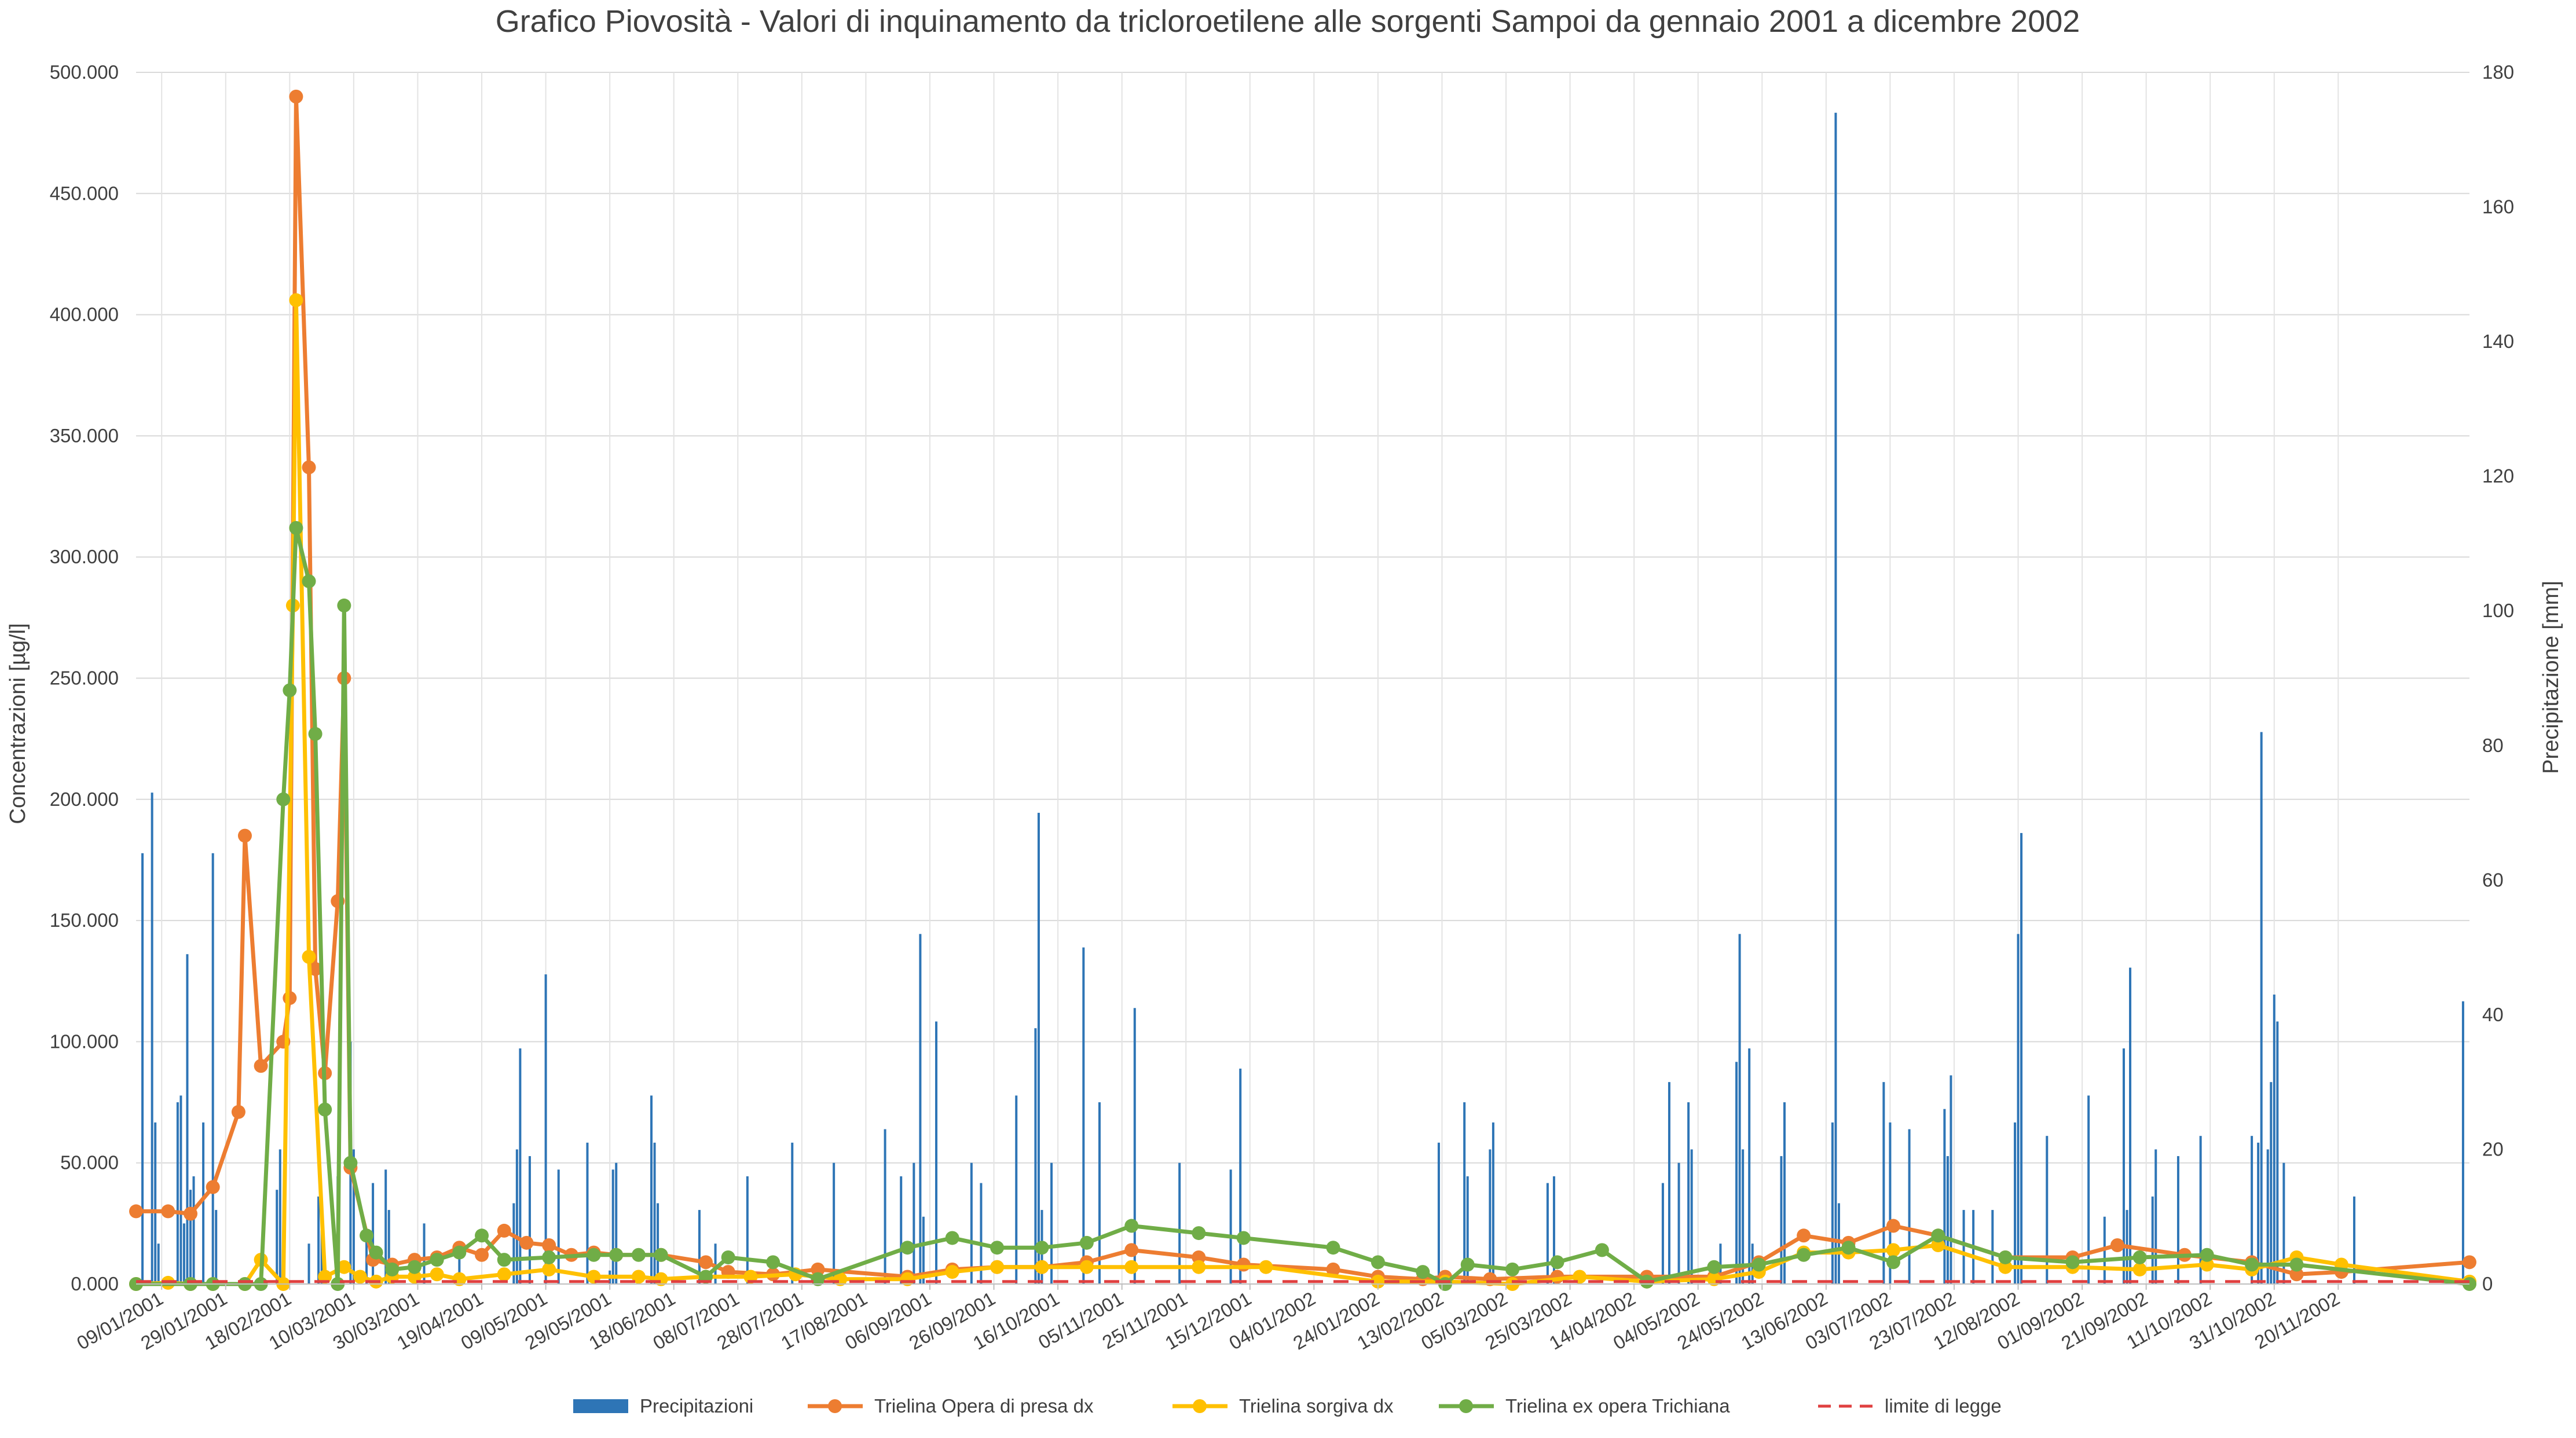 The height and width of the screenshot is (1438, 2576). What do you see at coordinates (2498, 677) in the screenshot?
I see `y2-axis-ticks: 0 20 40 60 80 100 120 140 160 180` at bounding box center [2498, 677].